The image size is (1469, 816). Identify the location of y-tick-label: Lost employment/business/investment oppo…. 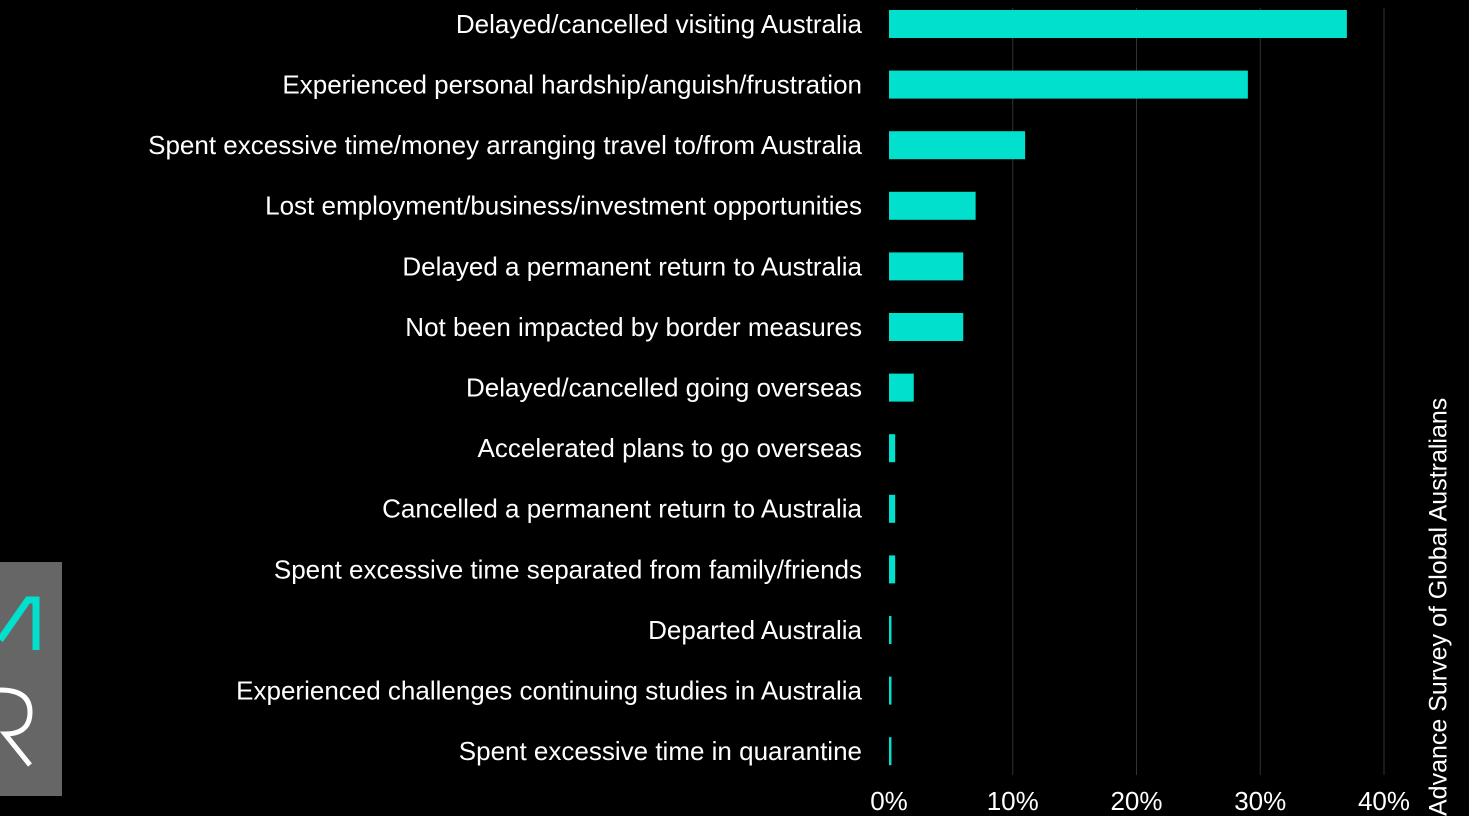
(563, 206).